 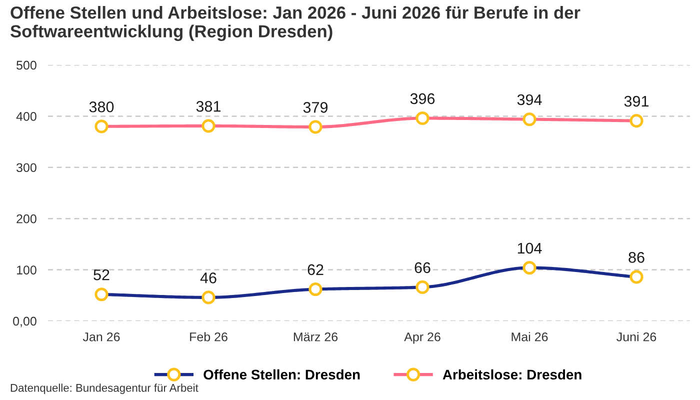 I want to click on y-tick-label: 400, so click(x=26, y=116).